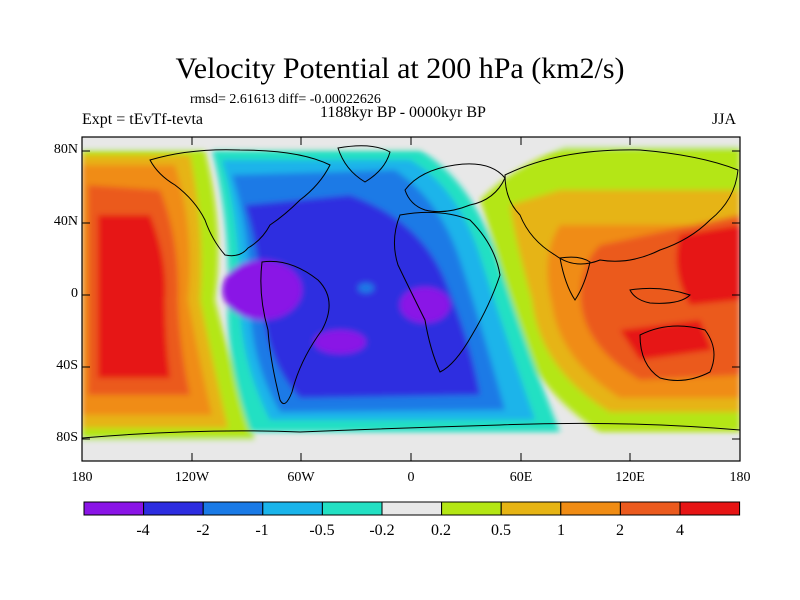 The width and height of the screenshot is (800, 600). Describe the element at coordinates (285, 99) in the screenshot. I see `stats-label: rmsd= 2.61613 diff= -0.00022626` at that location.